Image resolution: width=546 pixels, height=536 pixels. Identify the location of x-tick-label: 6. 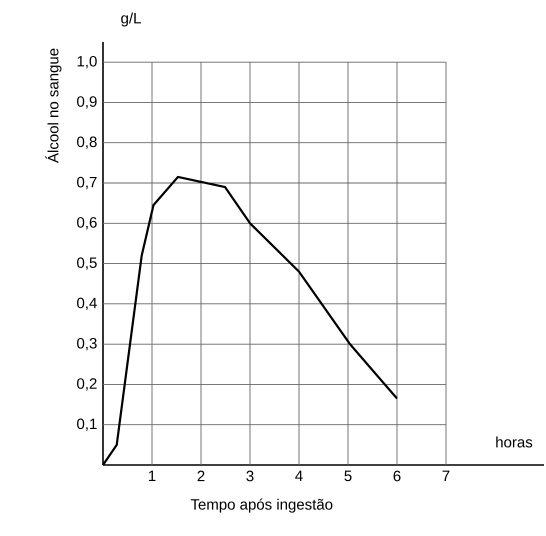
(397, 476).